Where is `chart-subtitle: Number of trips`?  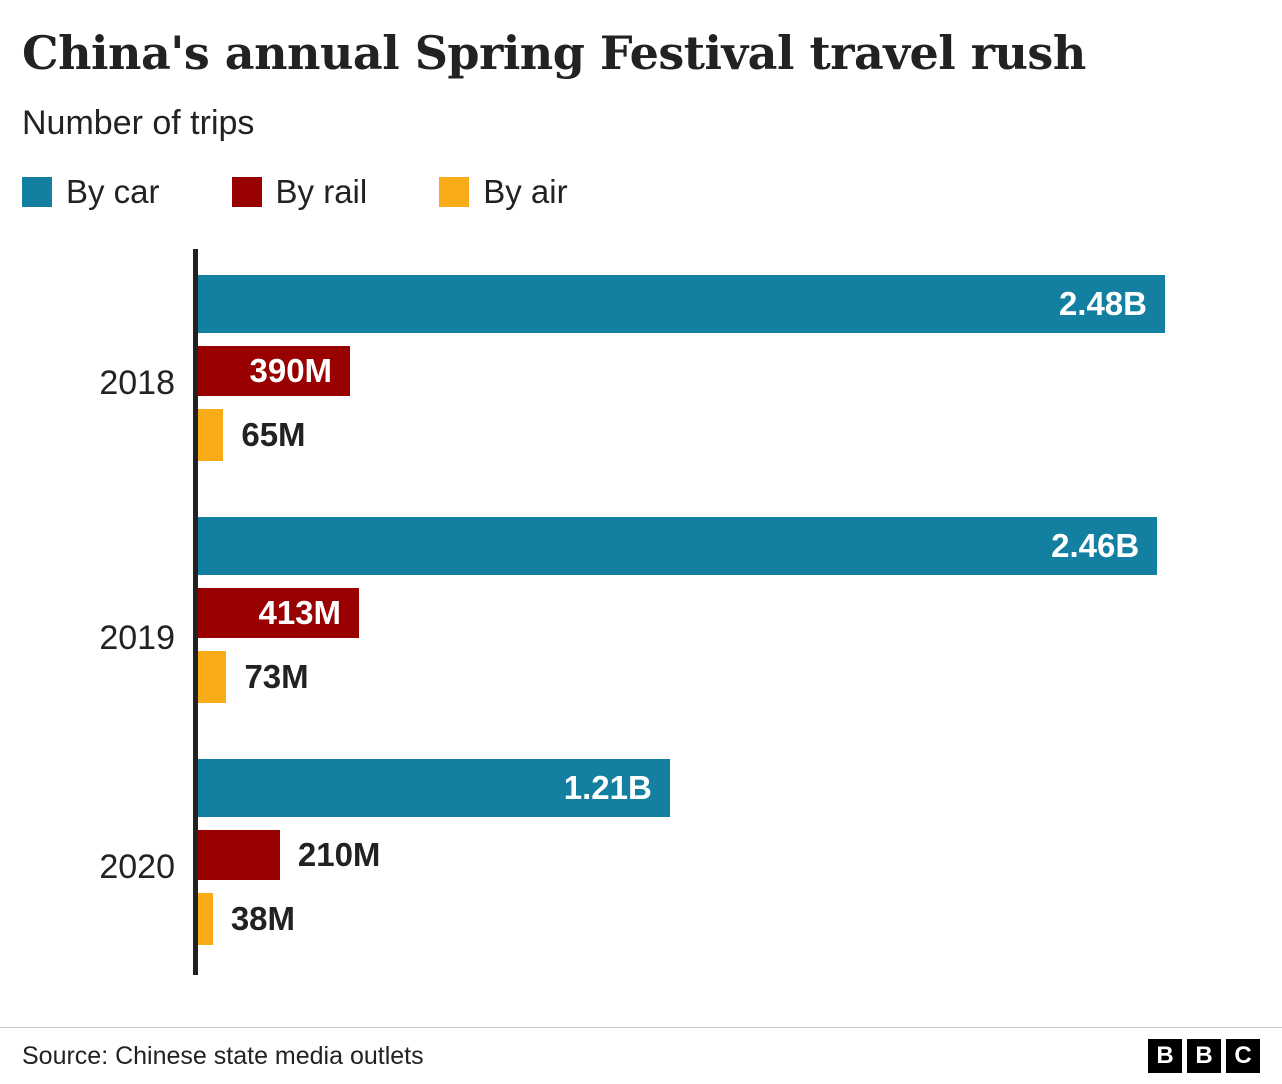 chart-subtitle: Number of trips is located at coordinates (138, 123).